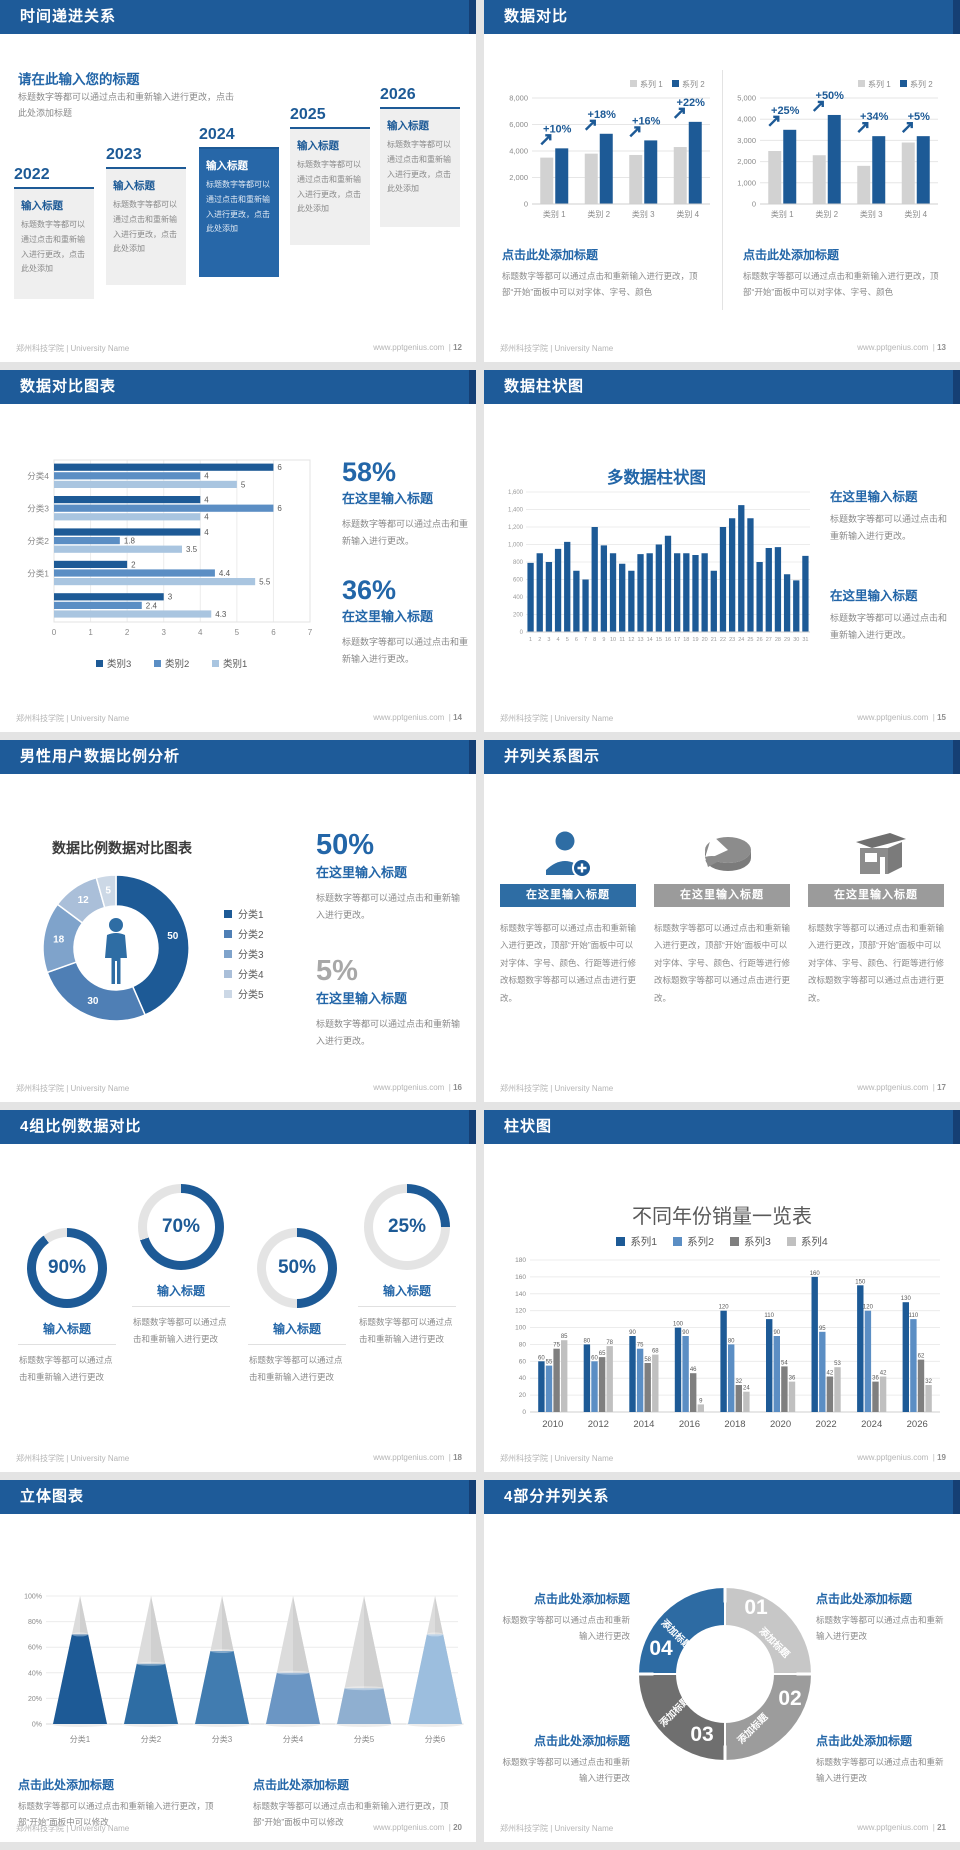 The height and width of the screenshot is (1850, 960). Describe the element at coordinates (587, 1341) in the screenshot. I see `svg-text: 80` at that location.